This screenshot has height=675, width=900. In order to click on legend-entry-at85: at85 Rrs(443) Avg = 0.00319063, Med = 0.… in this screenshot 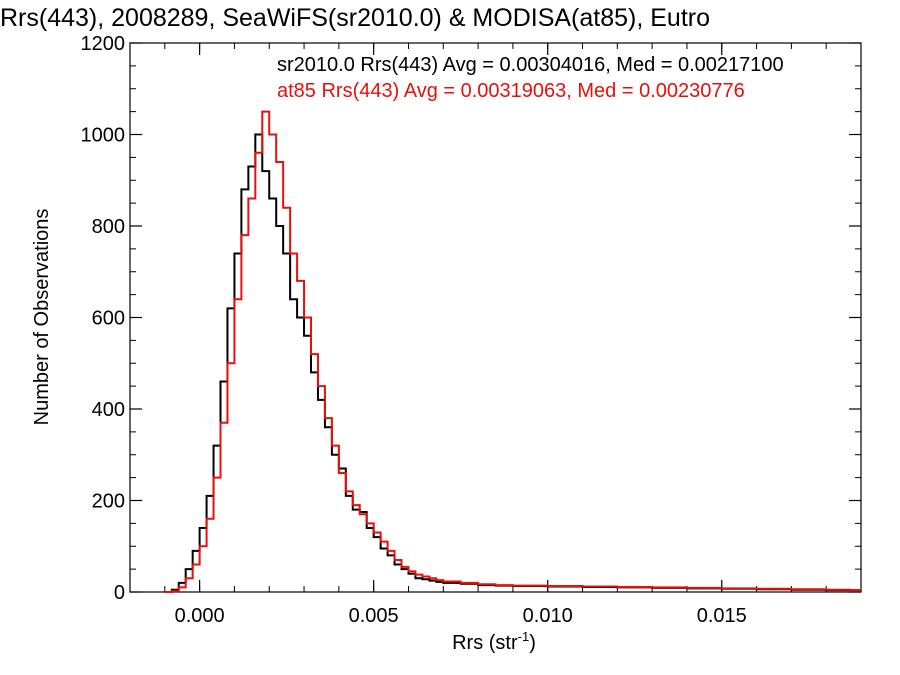, I will do `click(511, 91)`.